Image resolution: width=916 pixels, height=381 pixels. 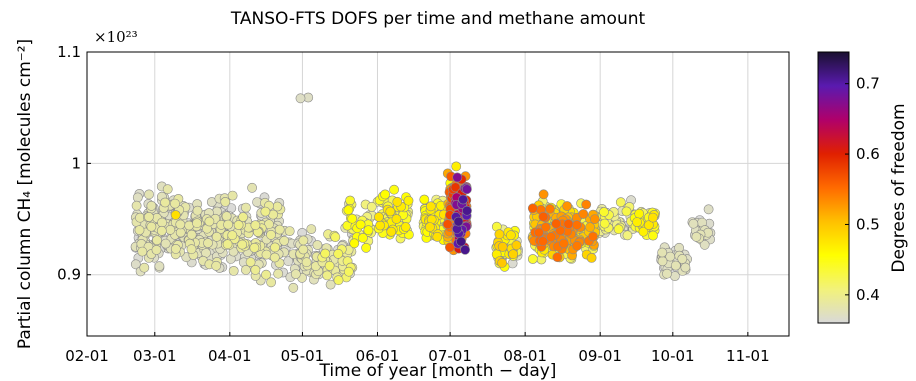 What do you see at coordinates (69, 275) in the screenshot?
I see `y-tick-label: 0.9` at bounding box center [69, 275].